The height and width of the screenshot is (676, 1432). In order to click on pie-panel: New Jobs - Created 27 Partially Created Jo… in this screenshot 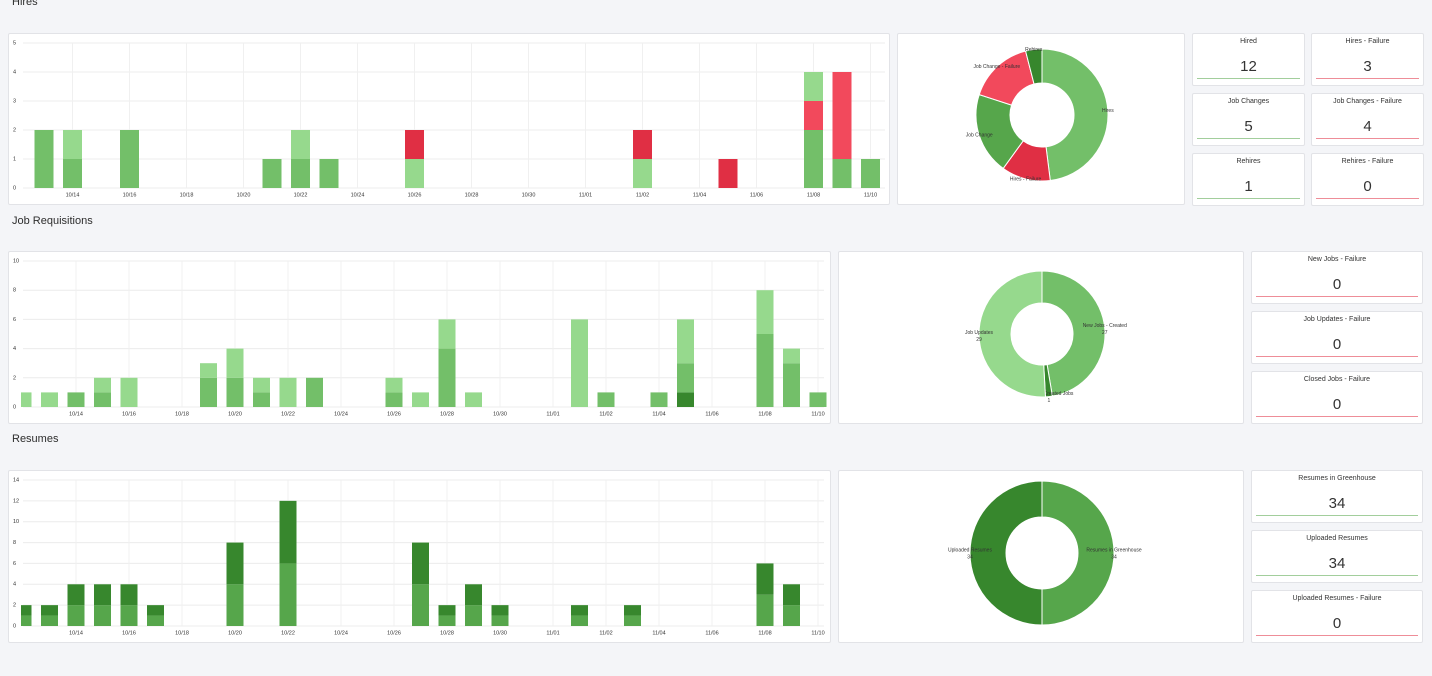, I will do `click(1041, 337)`.